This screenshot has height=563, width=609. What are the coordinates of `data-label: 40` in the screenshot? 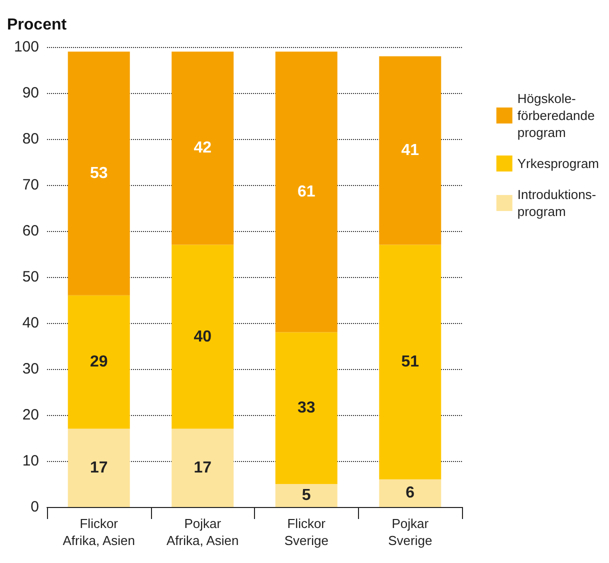 It's located at (203, 337).